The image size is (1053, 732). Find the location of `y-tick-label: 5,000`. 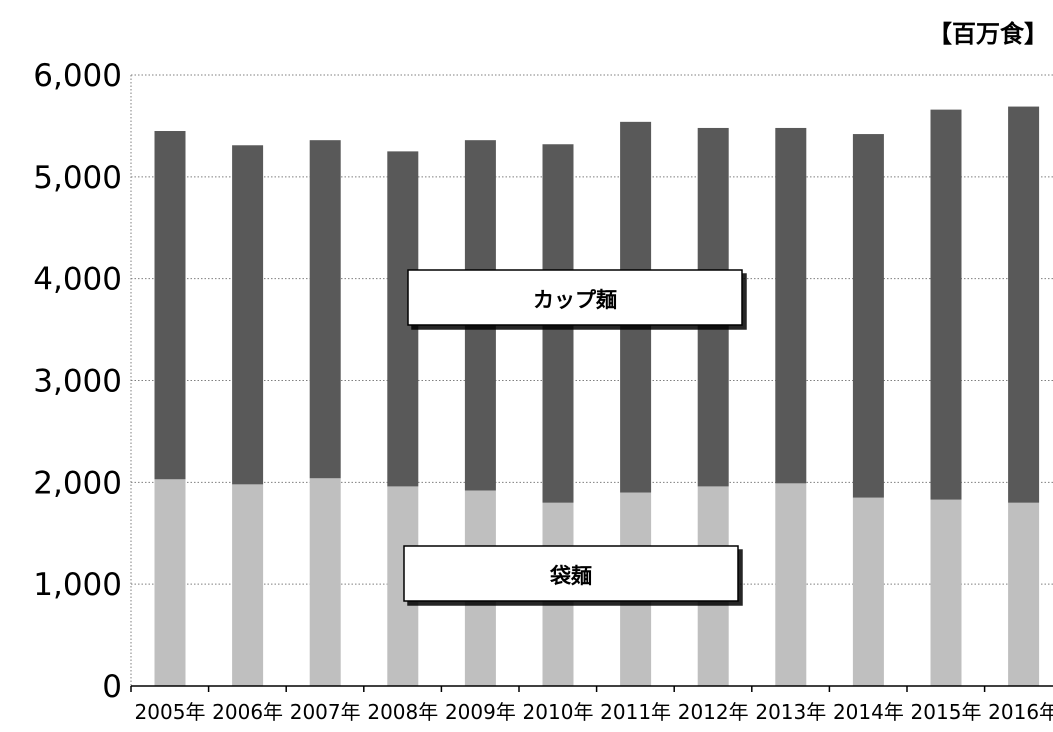

y-tick-label: 5,000 is located at coordinates (77, 178).